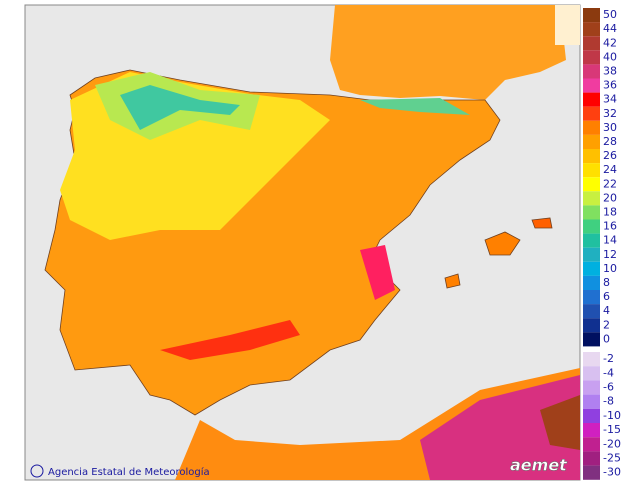 This screenshot has height=500, width=630. Describe the element at coordinates (608, 387) in the screenshot. I see `legend-label: -6` at that location.